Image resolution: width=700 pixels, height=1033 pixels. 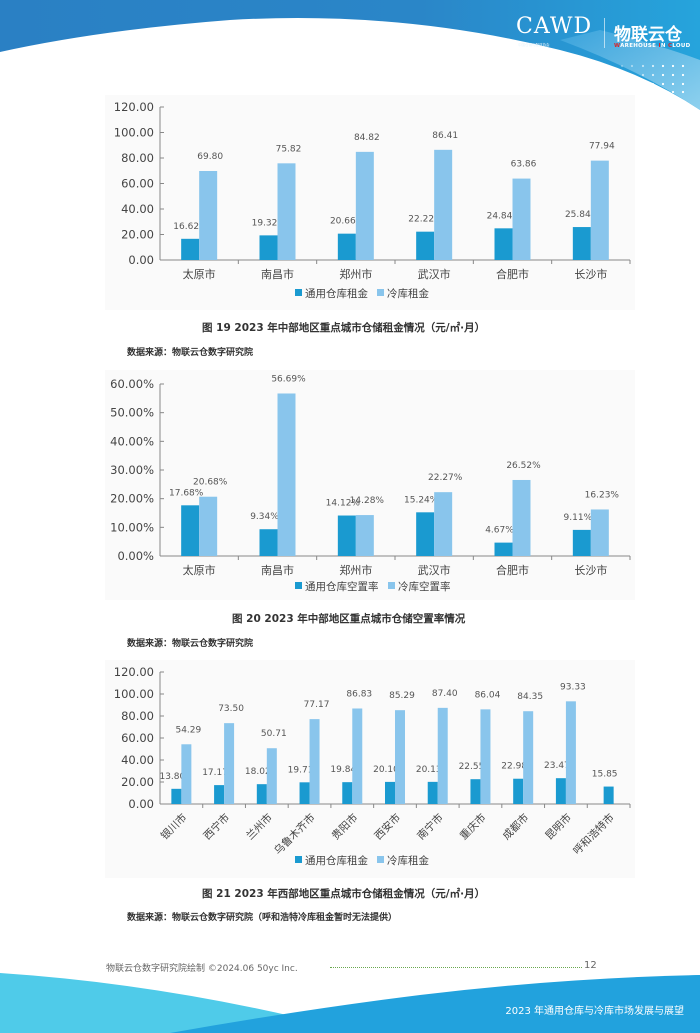 What do you see at coordinates (134, 694) in the screenshot?
I see `svg-text: 100.00` at bounding box center [134, 694].